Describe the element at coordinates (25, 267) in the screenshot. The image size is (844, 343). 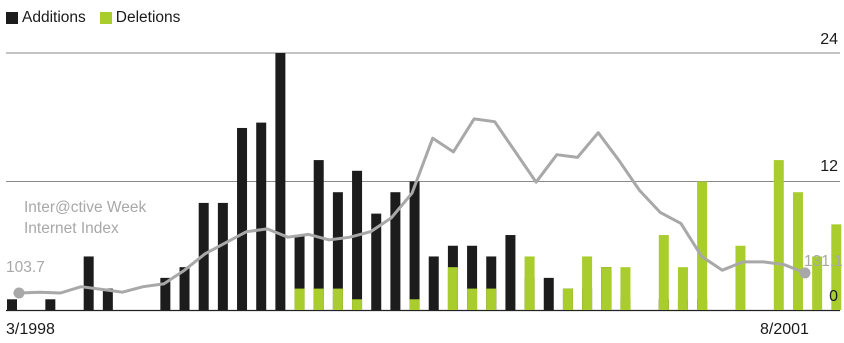
I see `index-start-value: 103.7` at that location.